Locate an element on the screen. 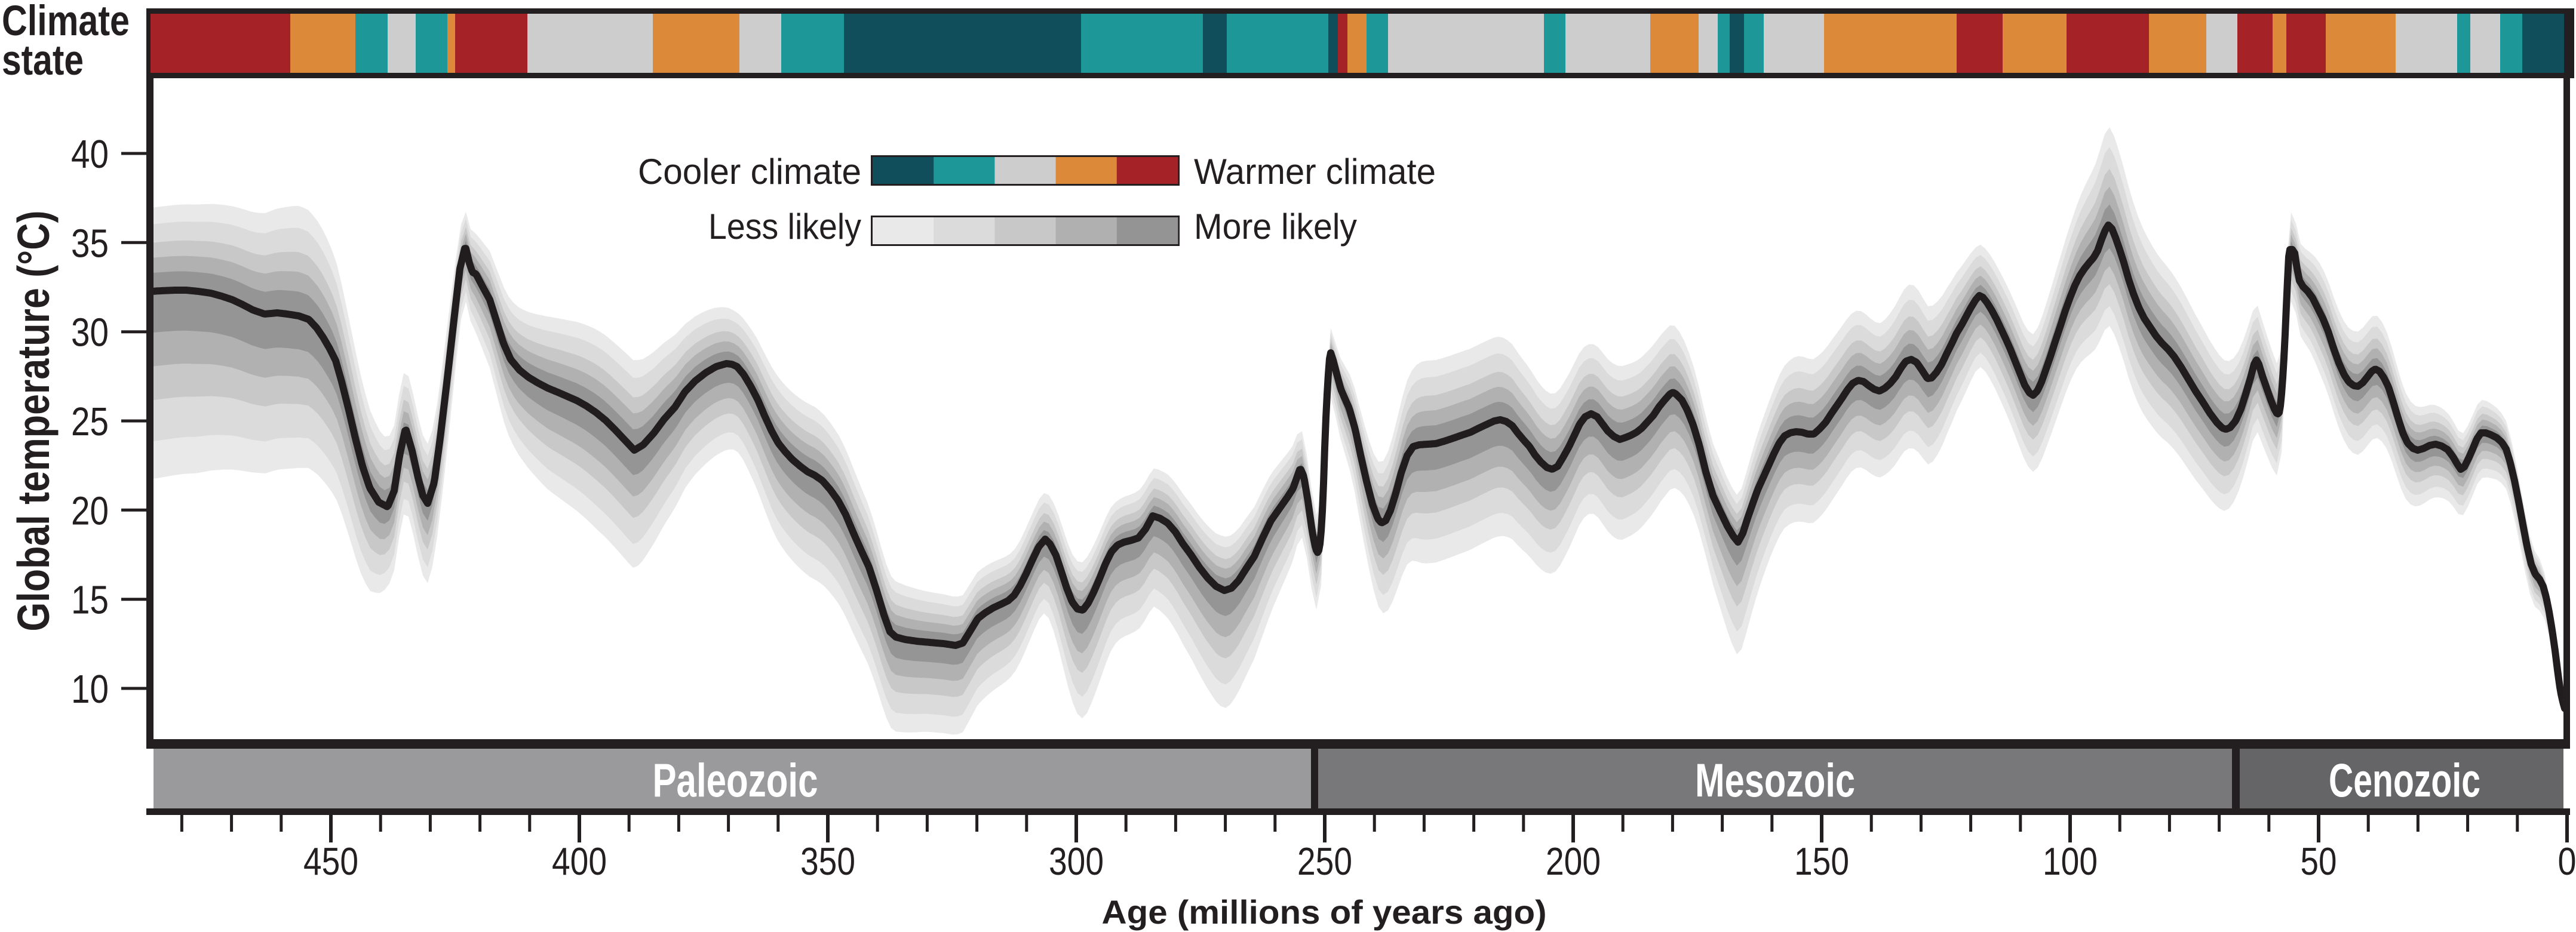 Image resolution: width=2576 pixels, height=932 pixels. svg-text: 150 is located at coordinates (1821, 861).